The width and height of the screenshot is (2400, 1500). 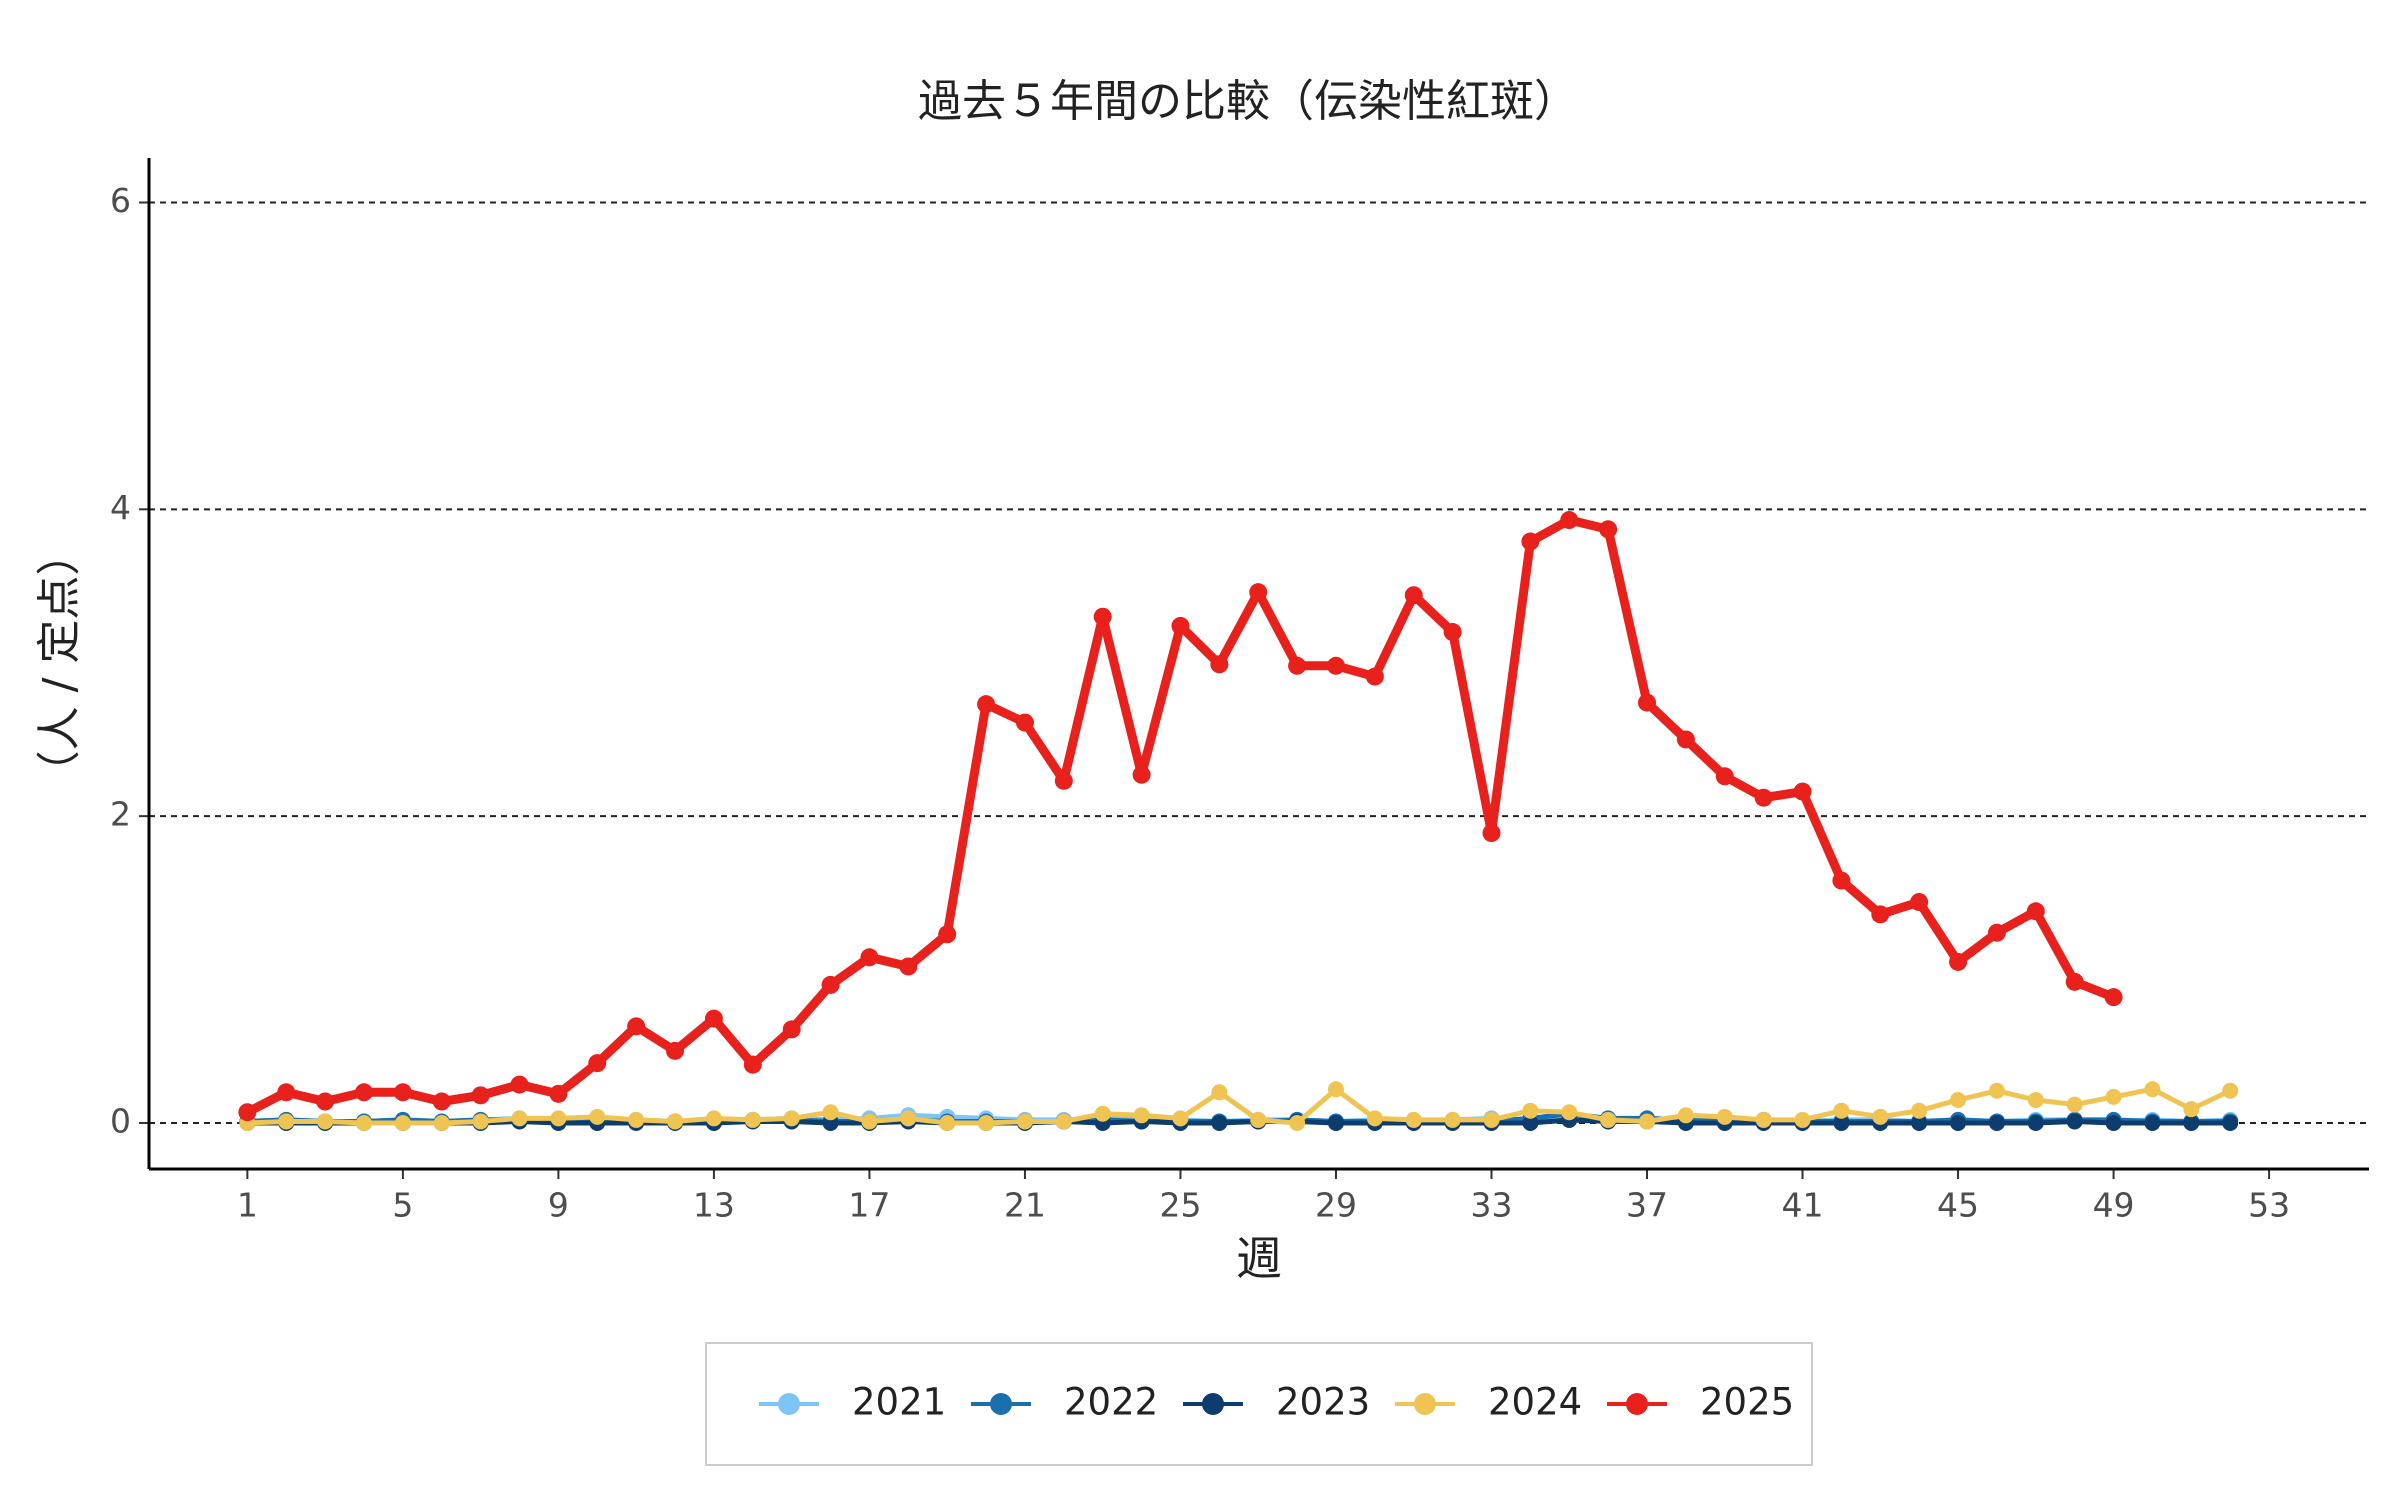 What do you see at coordinates (1535, 1402) in the screenshot?
I see `legend-label: 2024` at bounding box center [1535, 1402].